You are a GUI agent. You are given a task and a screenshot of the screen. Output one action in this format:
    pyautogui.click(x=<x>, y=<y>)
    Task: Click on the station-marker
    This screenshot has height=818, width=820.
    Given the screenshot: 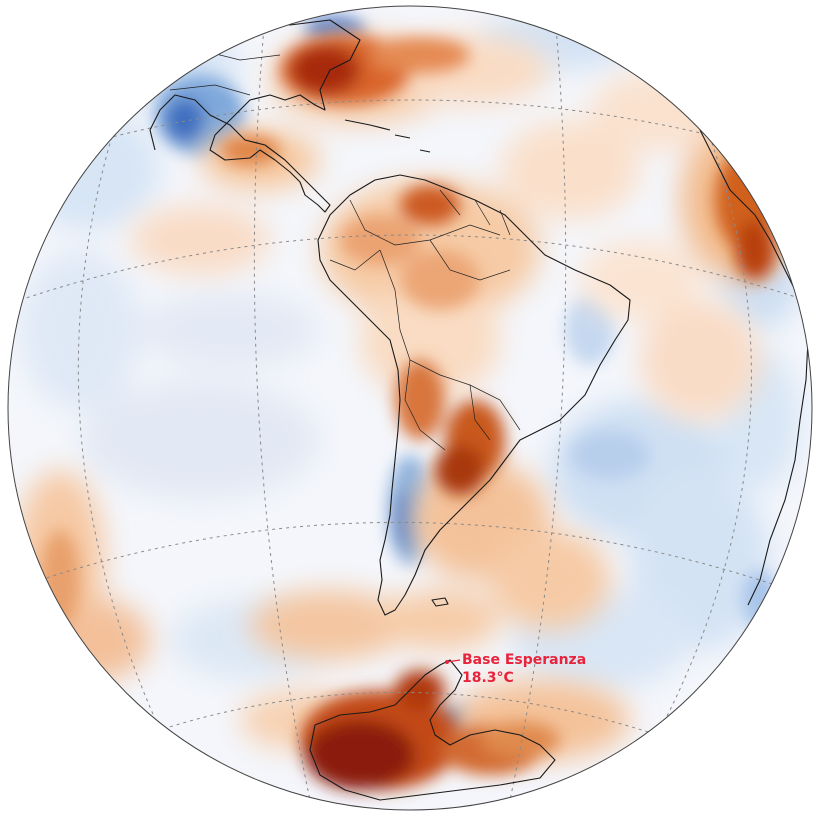 What is the action you would take?
    pyautogui.click(x=447, y=662)
    